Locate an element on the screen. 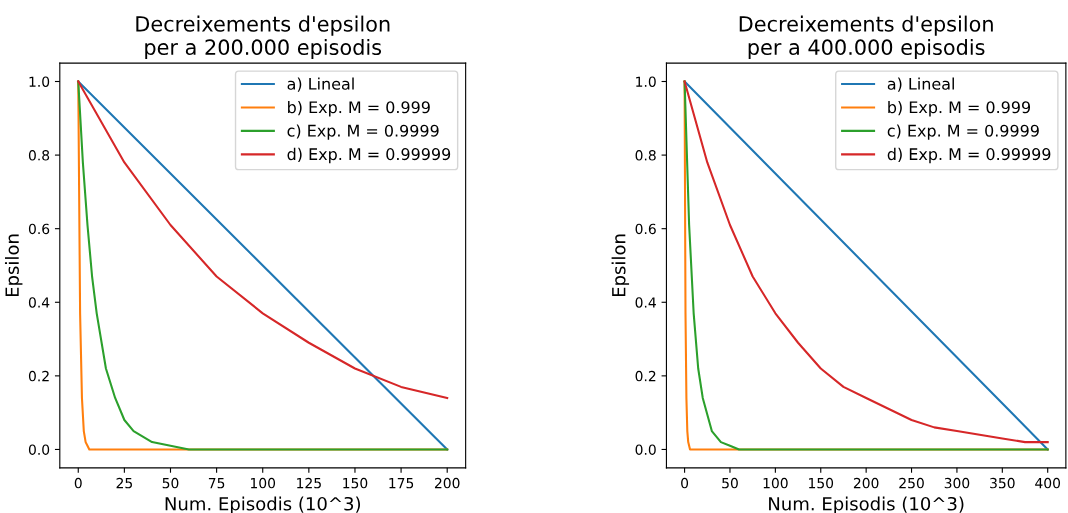  x-tick-label: 175 is located at coordinates (401, 483).